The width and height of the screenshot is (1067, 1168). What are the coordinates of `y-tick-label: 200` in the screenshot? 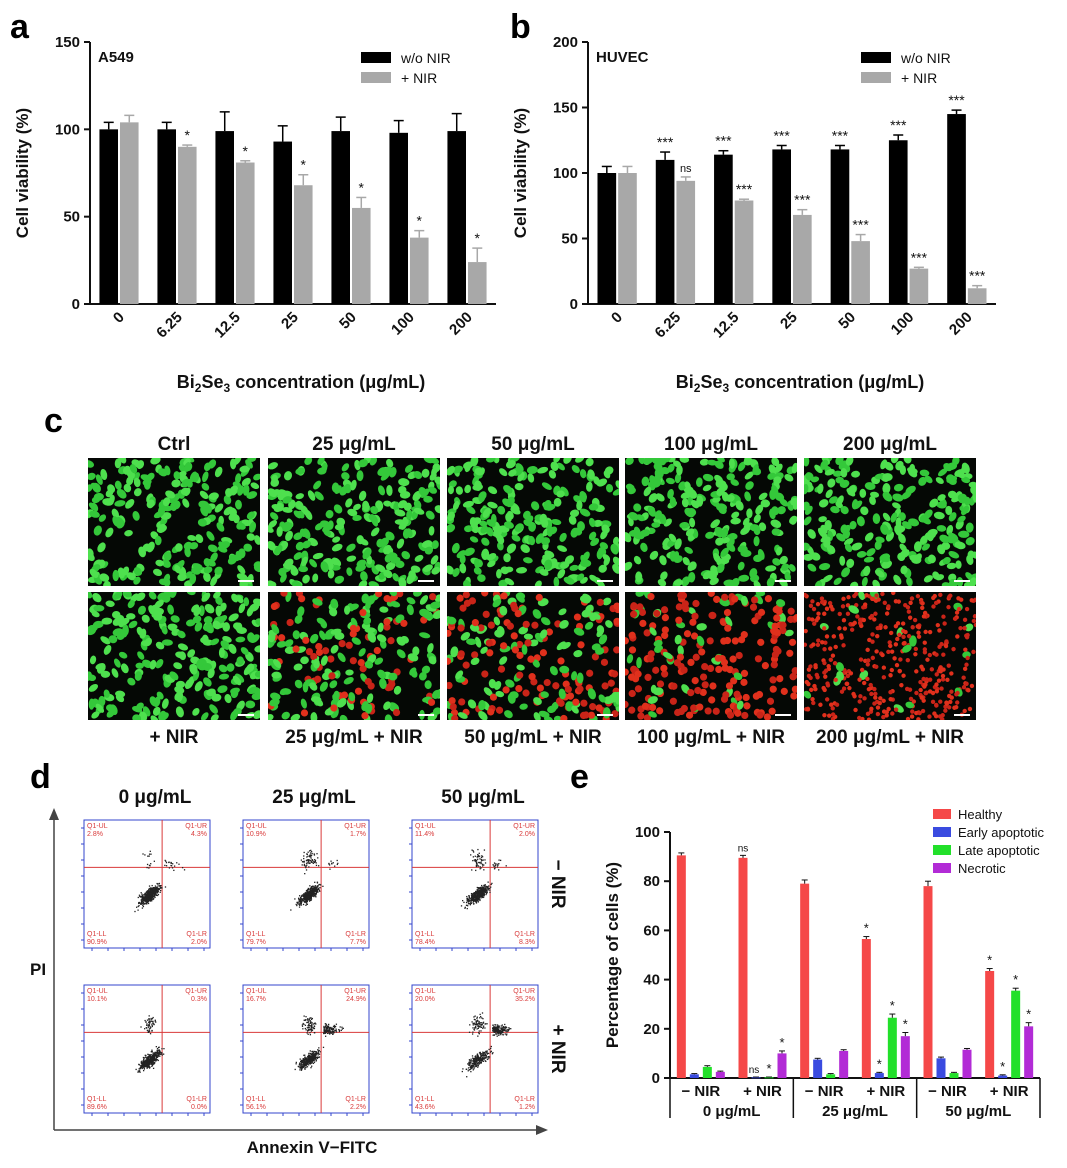 It's located at (565, 42).